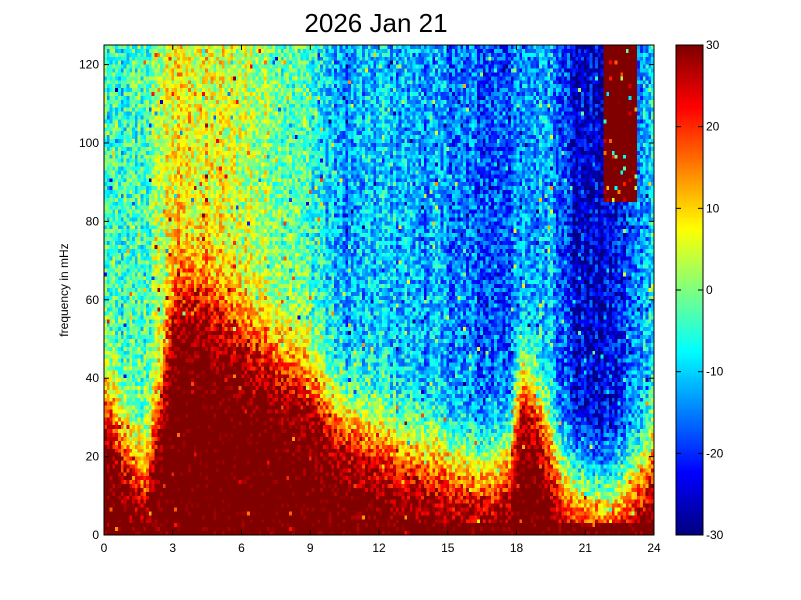 Image resolution: width=801 pixels, height=600 pixels. I want to click on y-tick-label: 80, so click(93, 221).